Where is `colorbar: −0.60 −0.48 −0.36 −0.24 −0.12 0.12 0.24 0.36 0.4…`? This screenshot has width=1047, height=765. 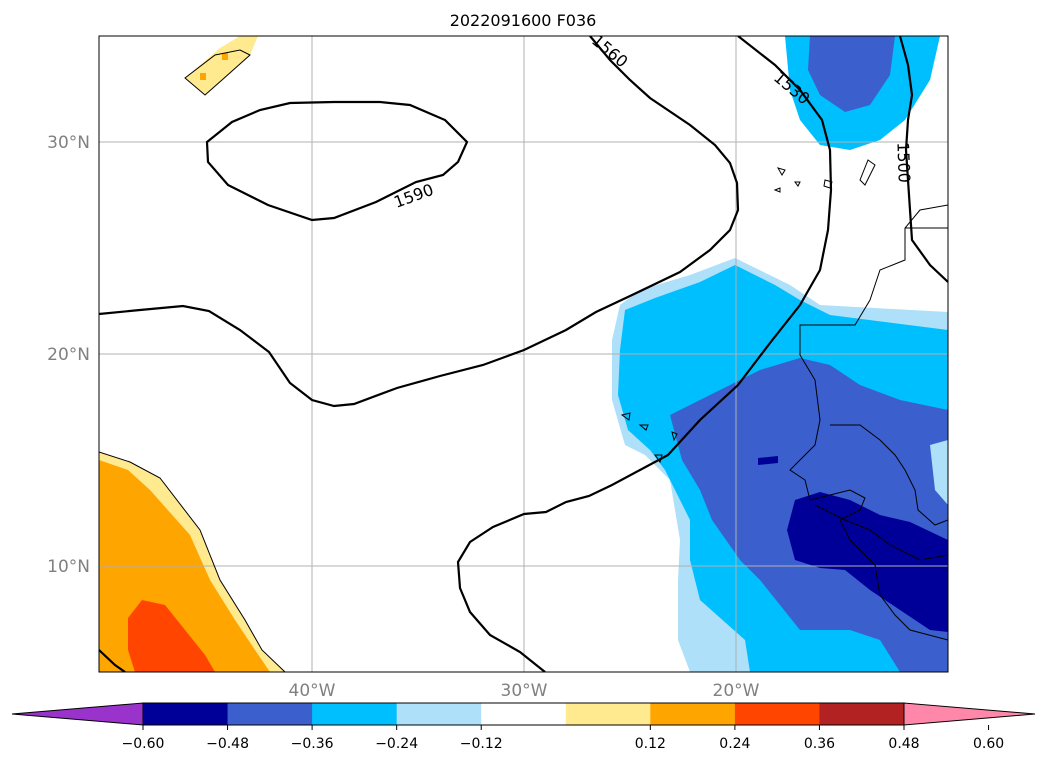 colorbar: −0.60 −0.48 −0.36 −0.24 −0.12 0.12 0.24 0.36 0.4… is located at coordinates (523, 727).